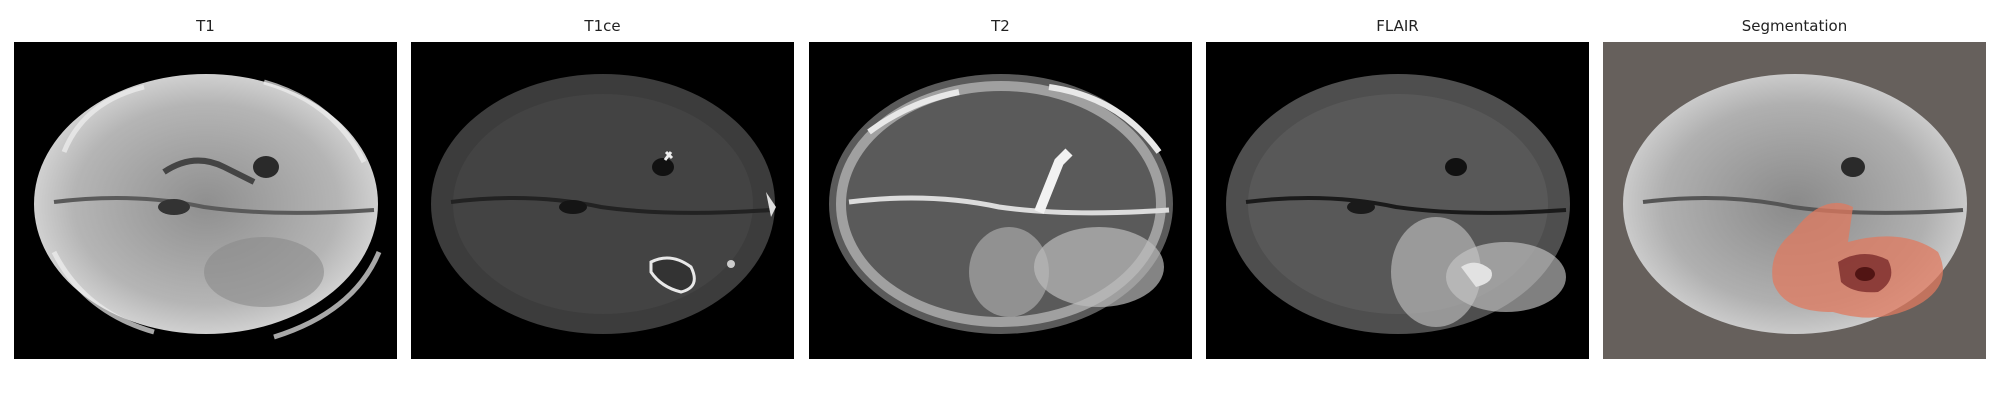  What do you see at coordinates (208, 207) in the screenshot?
I see `t1-brain-slice` at bounding box center [208, 207].